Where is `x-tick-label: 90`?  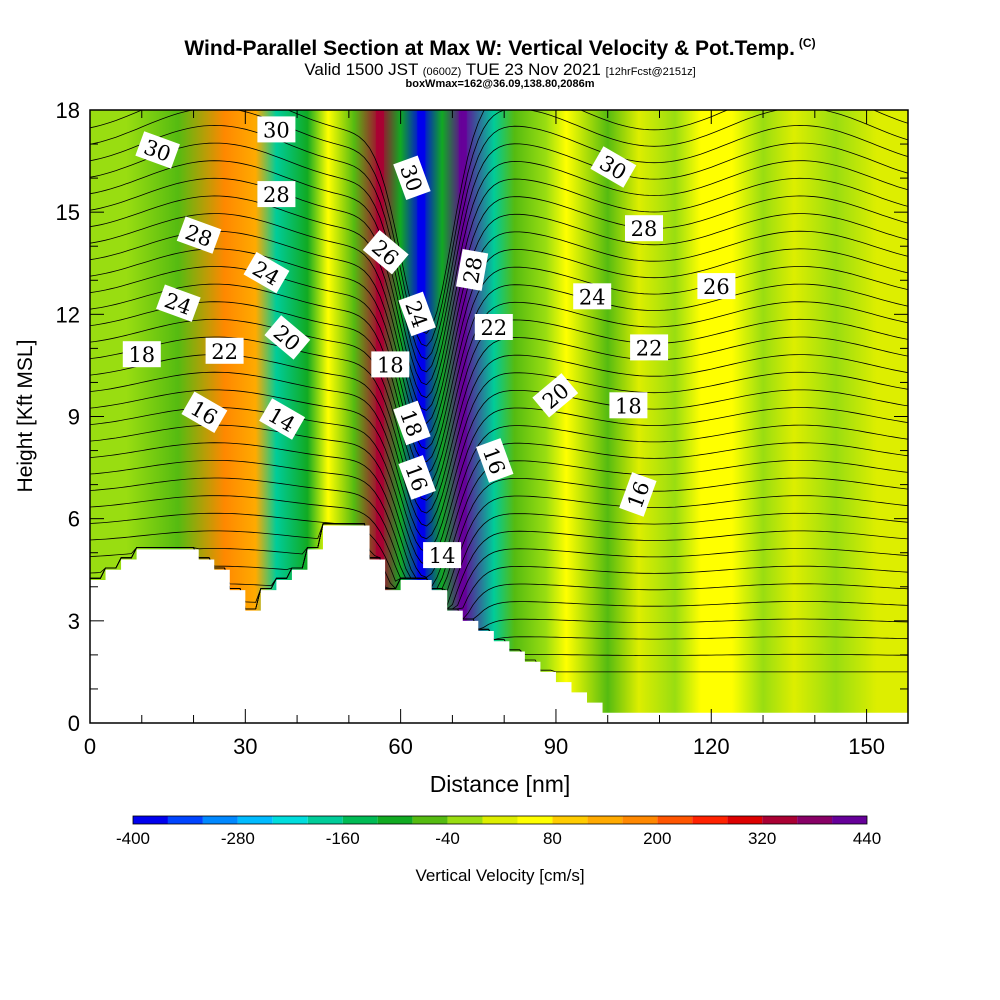 x-tick-label: 90 is located at coordinates (556, 746).